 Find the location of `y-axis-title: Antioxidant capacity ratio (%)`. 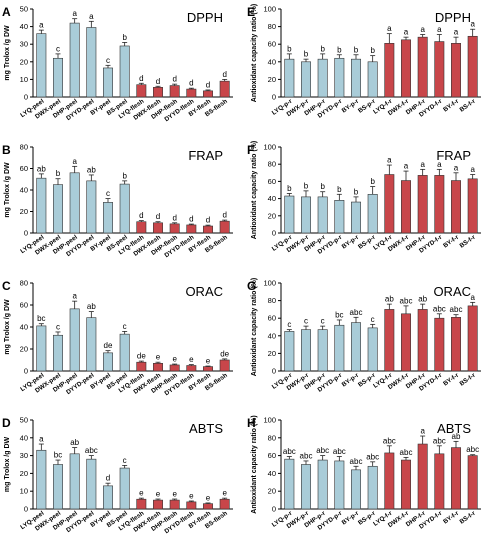

y-axis-title: Antioxidant capacity ratio (%) is located at coordinates (254, 53).